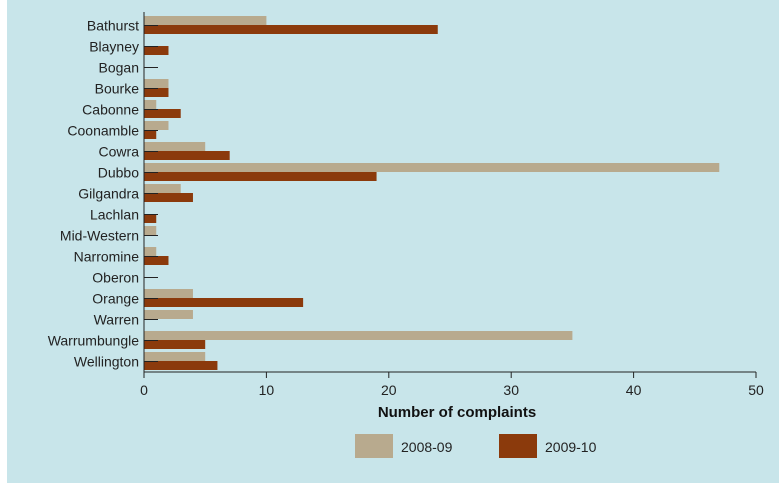 This screenshot has height=483, width=779. I want to click on x-tick-label: 20, so click(389, 390).